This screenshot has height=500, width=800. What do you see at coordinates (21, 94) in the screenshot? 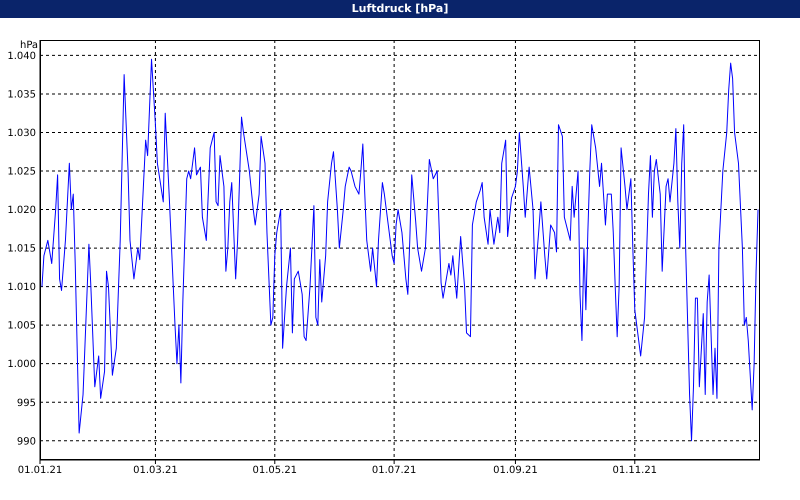
I see `y-tick-label: 1.035` at bounding box center [21, 94].